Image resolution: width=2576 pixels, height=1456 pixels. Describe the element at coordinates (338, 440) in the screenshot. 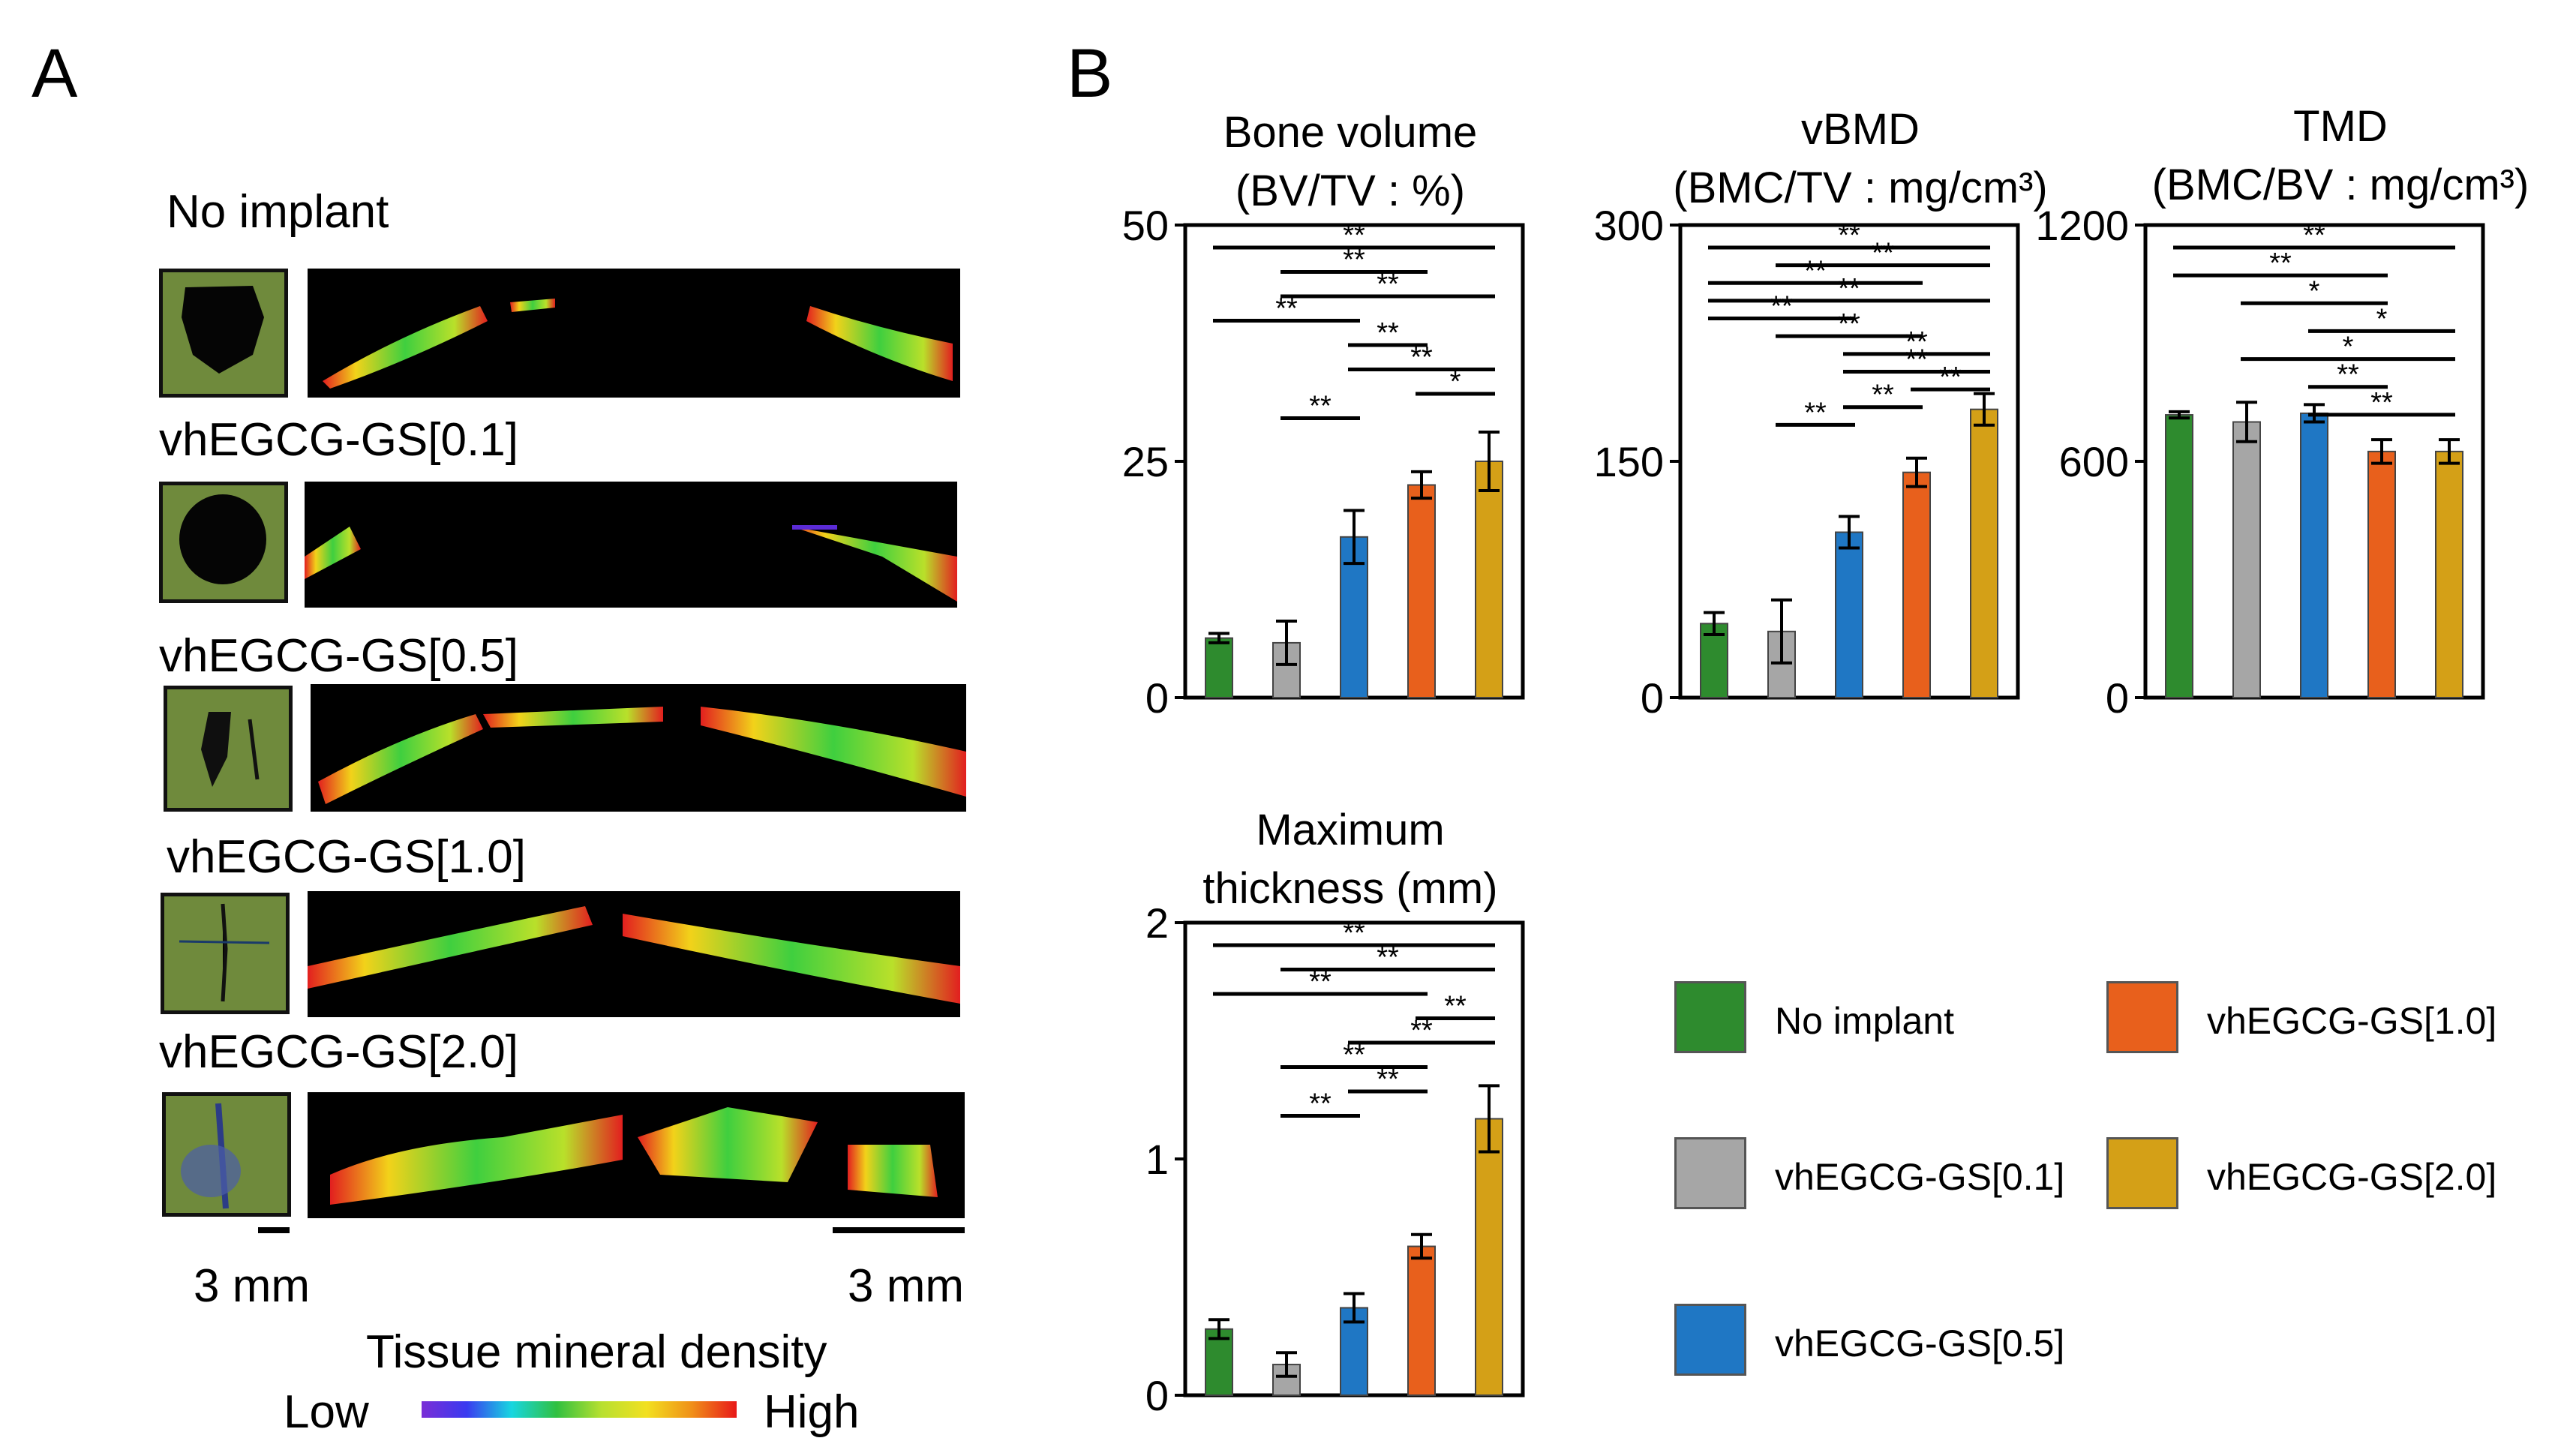

I see `sample-label-0-1: vhEGCG-GS[0.1]` at that location.